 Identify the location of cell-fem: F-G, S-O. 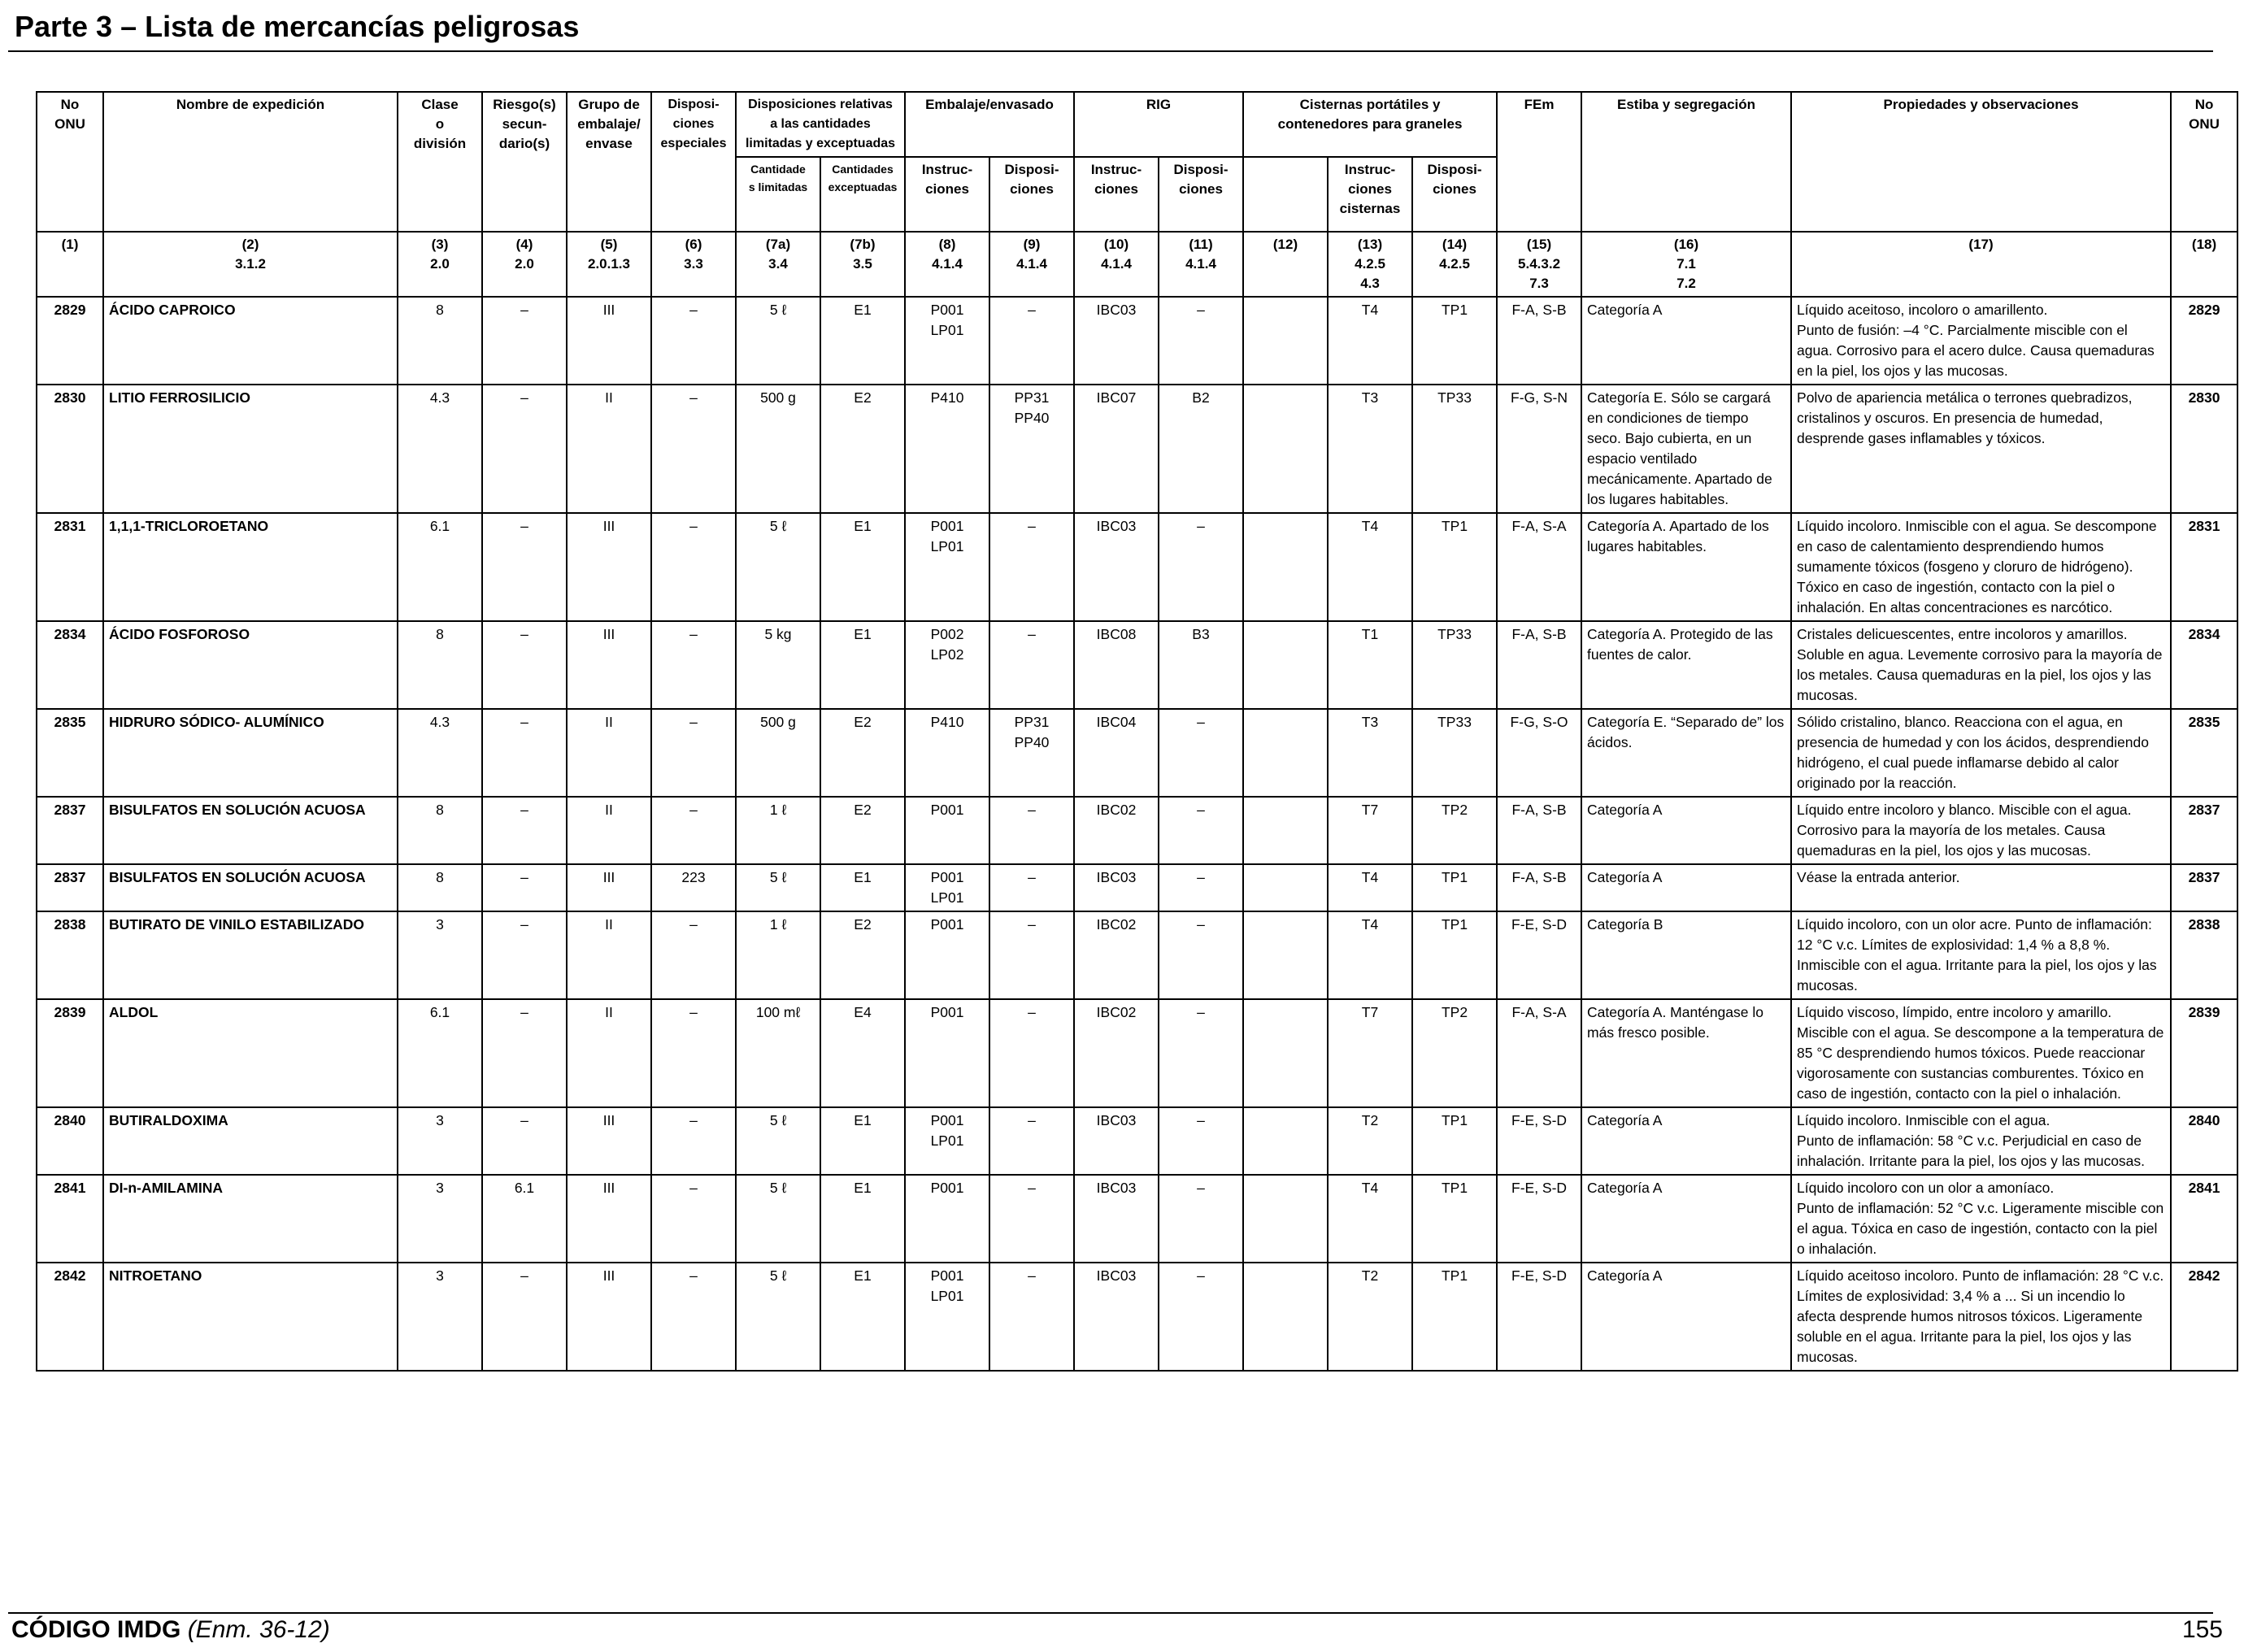
(1539, 753).